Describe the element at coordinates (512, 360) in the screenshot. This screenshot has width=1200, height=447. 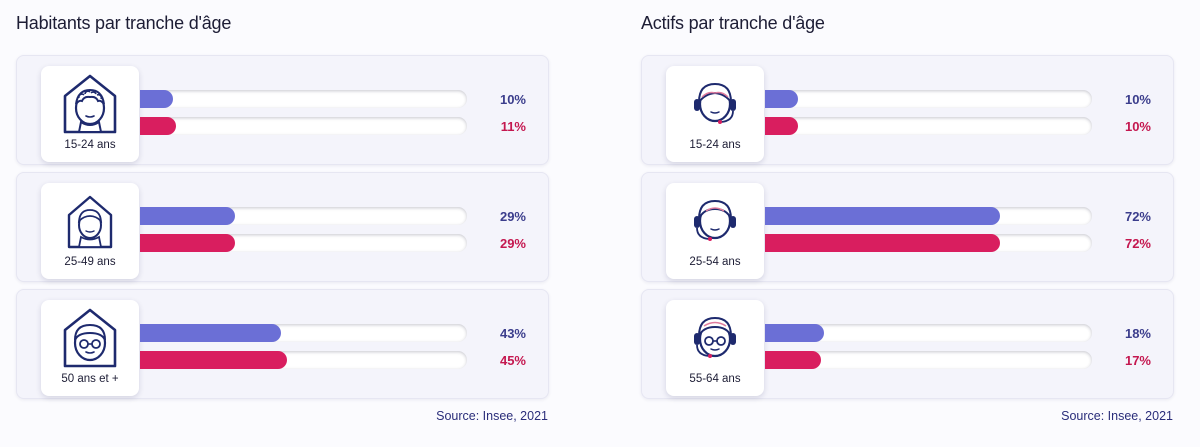
I see `data-label: 45%` at that location.